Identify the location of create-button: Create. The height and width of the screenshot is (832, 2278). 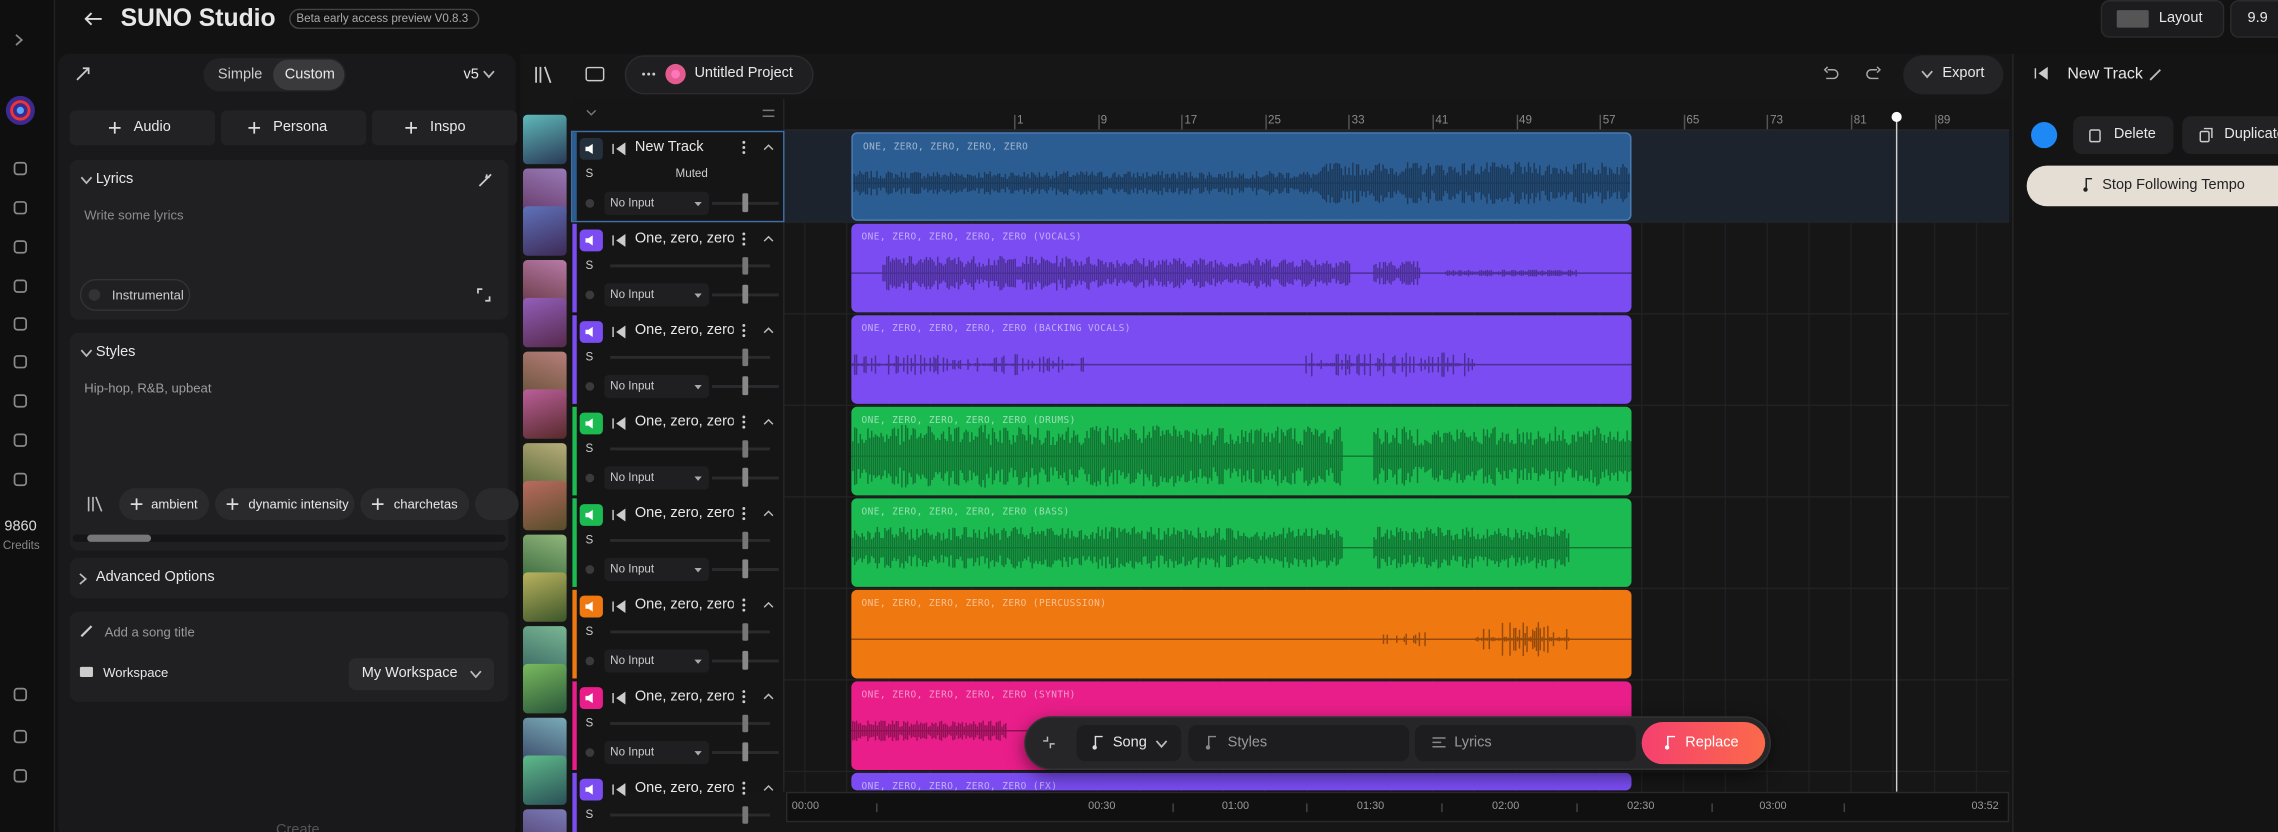
(298, 827).